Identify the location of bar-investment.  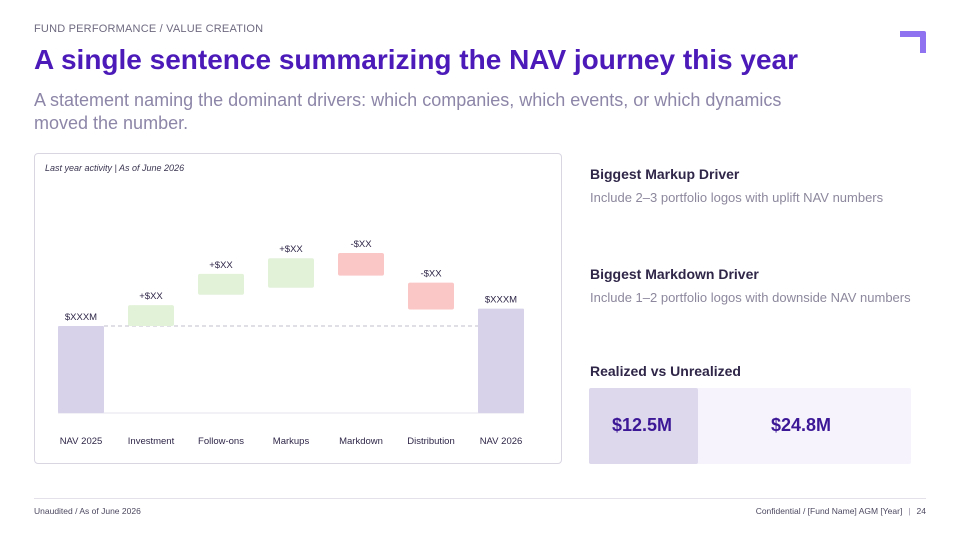
(151, 316).